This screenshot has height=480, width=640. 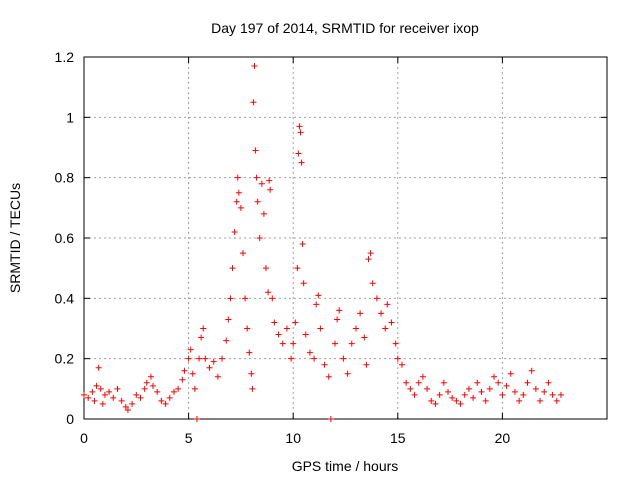 I want to click on y-tick-label: 0.8, so click(x=65, y=178).